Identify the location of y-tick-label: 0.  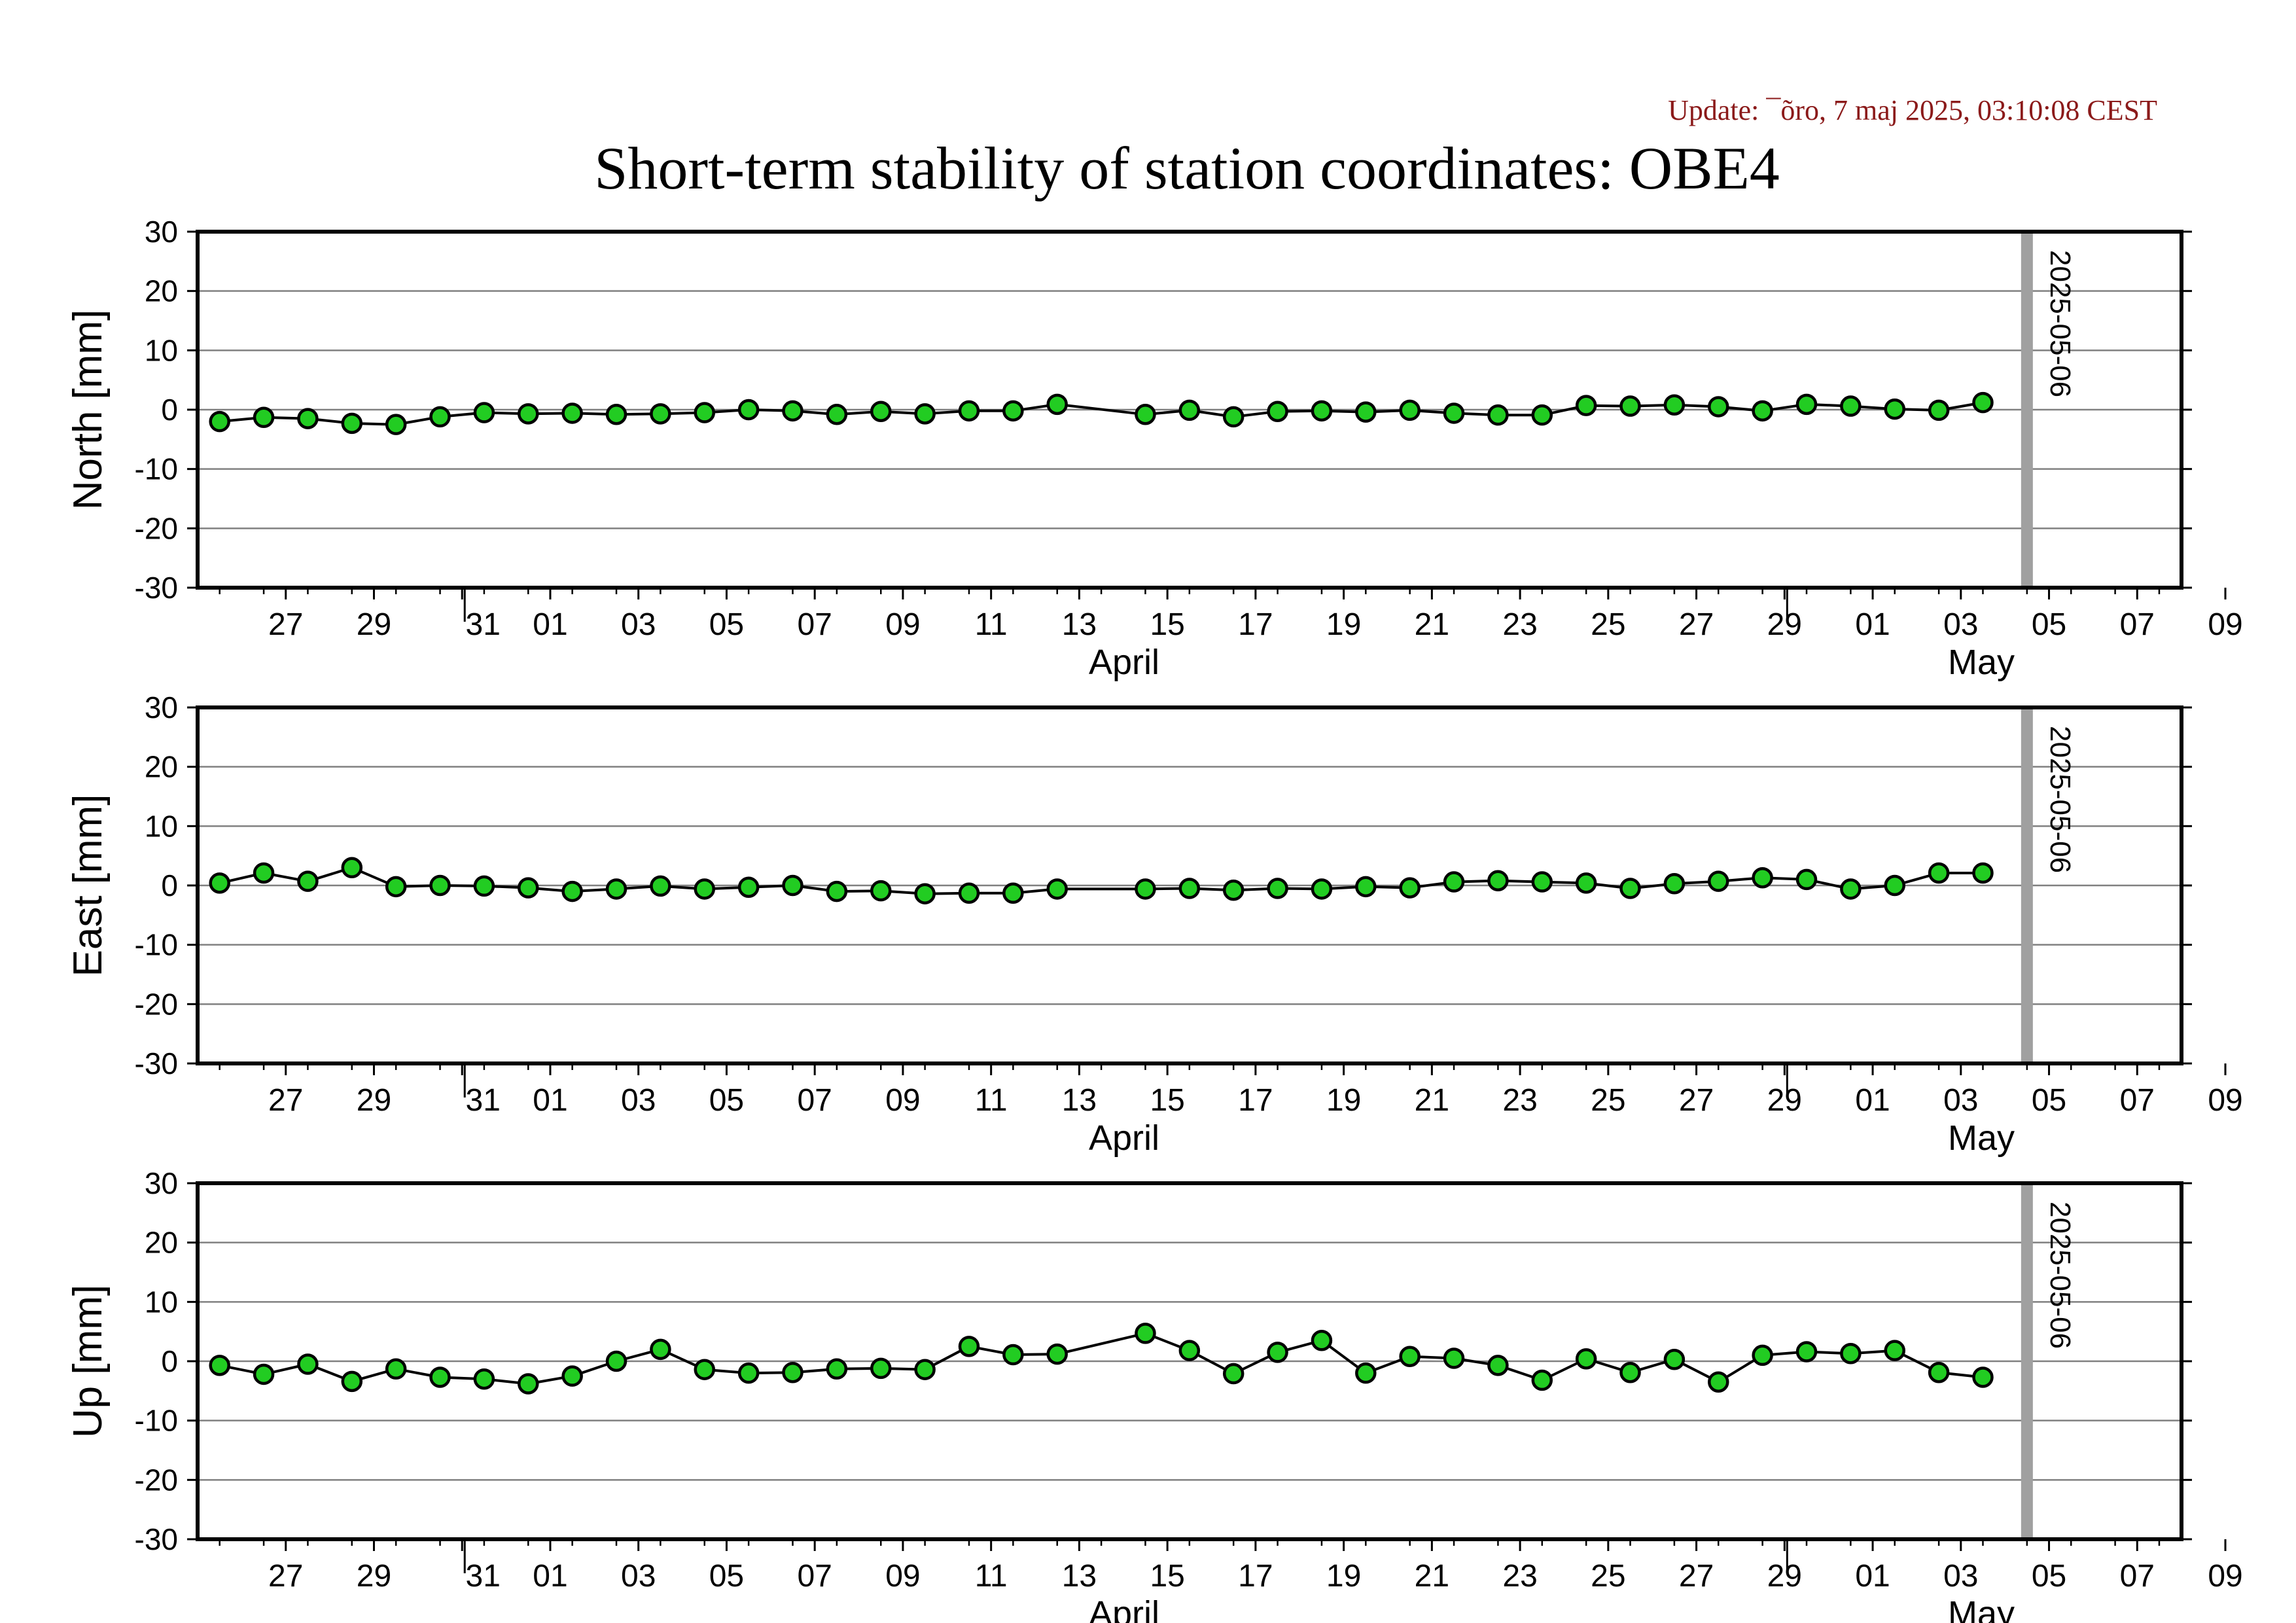
(169, 410).